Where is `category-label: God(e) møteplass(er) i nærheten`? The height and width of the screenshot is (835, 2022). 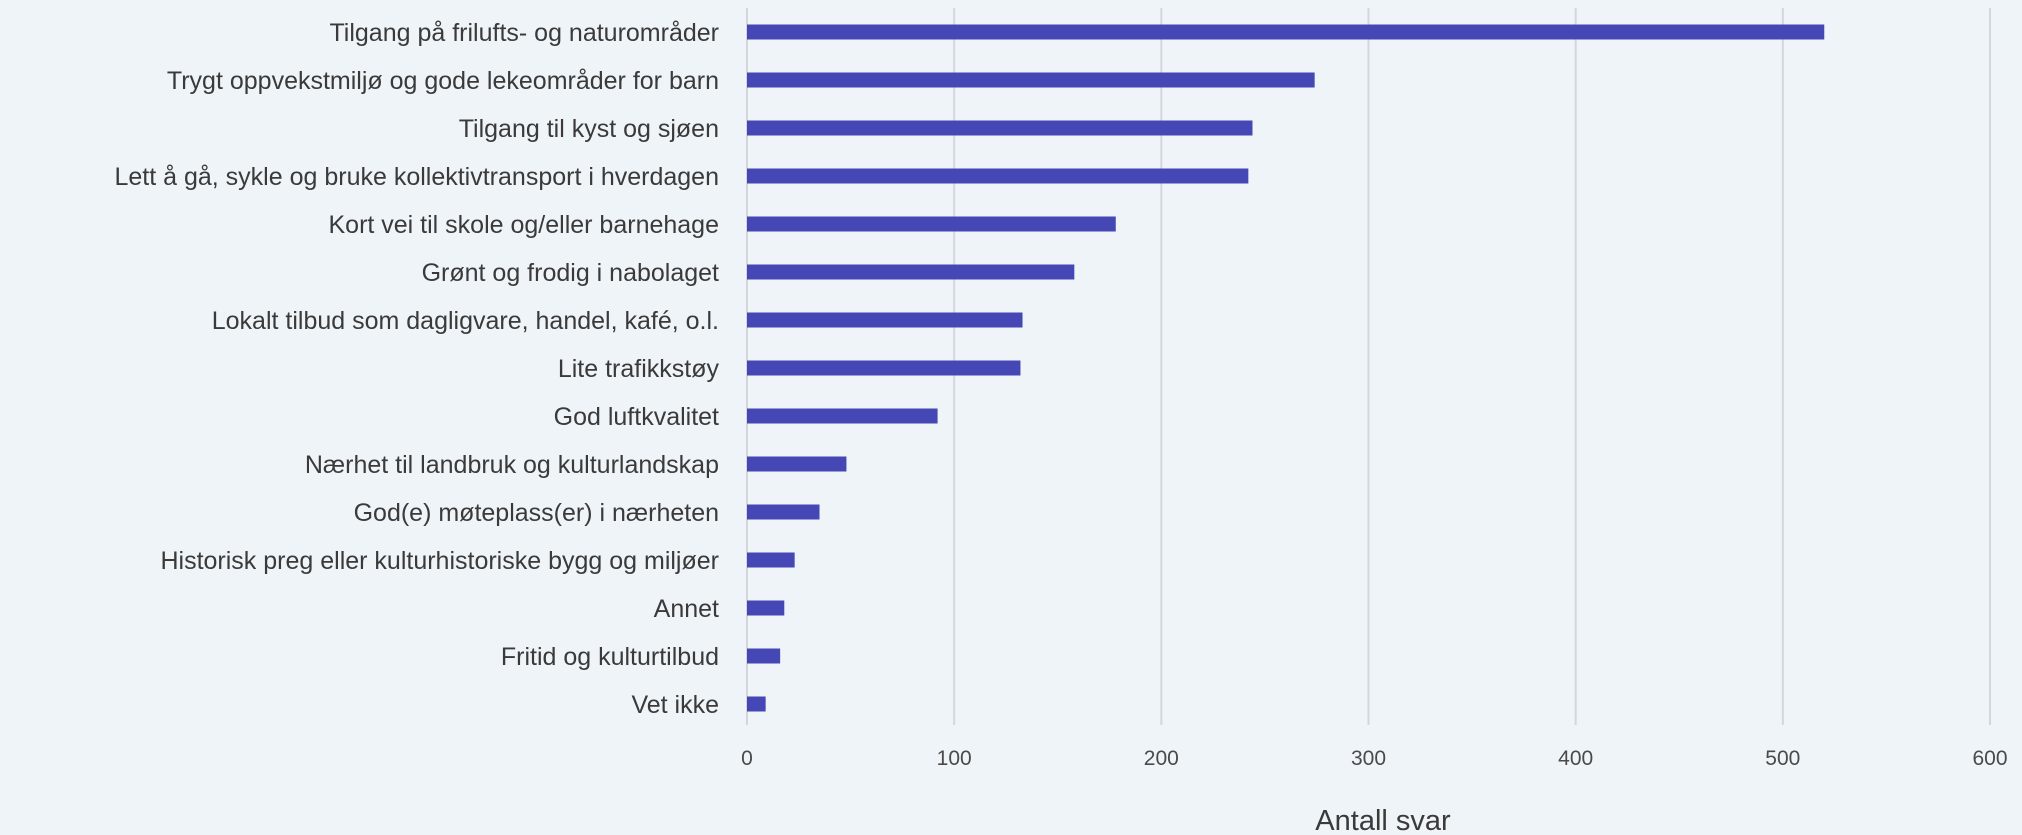 category-label: God(e) møteplass(er) i nærheten is located at coordinates (536, 513).